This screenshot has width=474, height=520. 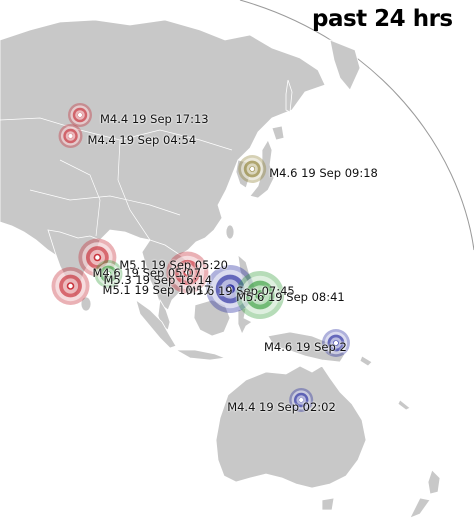 What do you see at coordinates (434, 482) in the screenshot?
I see `new-zealand-north` at bounding box center [434, 482].